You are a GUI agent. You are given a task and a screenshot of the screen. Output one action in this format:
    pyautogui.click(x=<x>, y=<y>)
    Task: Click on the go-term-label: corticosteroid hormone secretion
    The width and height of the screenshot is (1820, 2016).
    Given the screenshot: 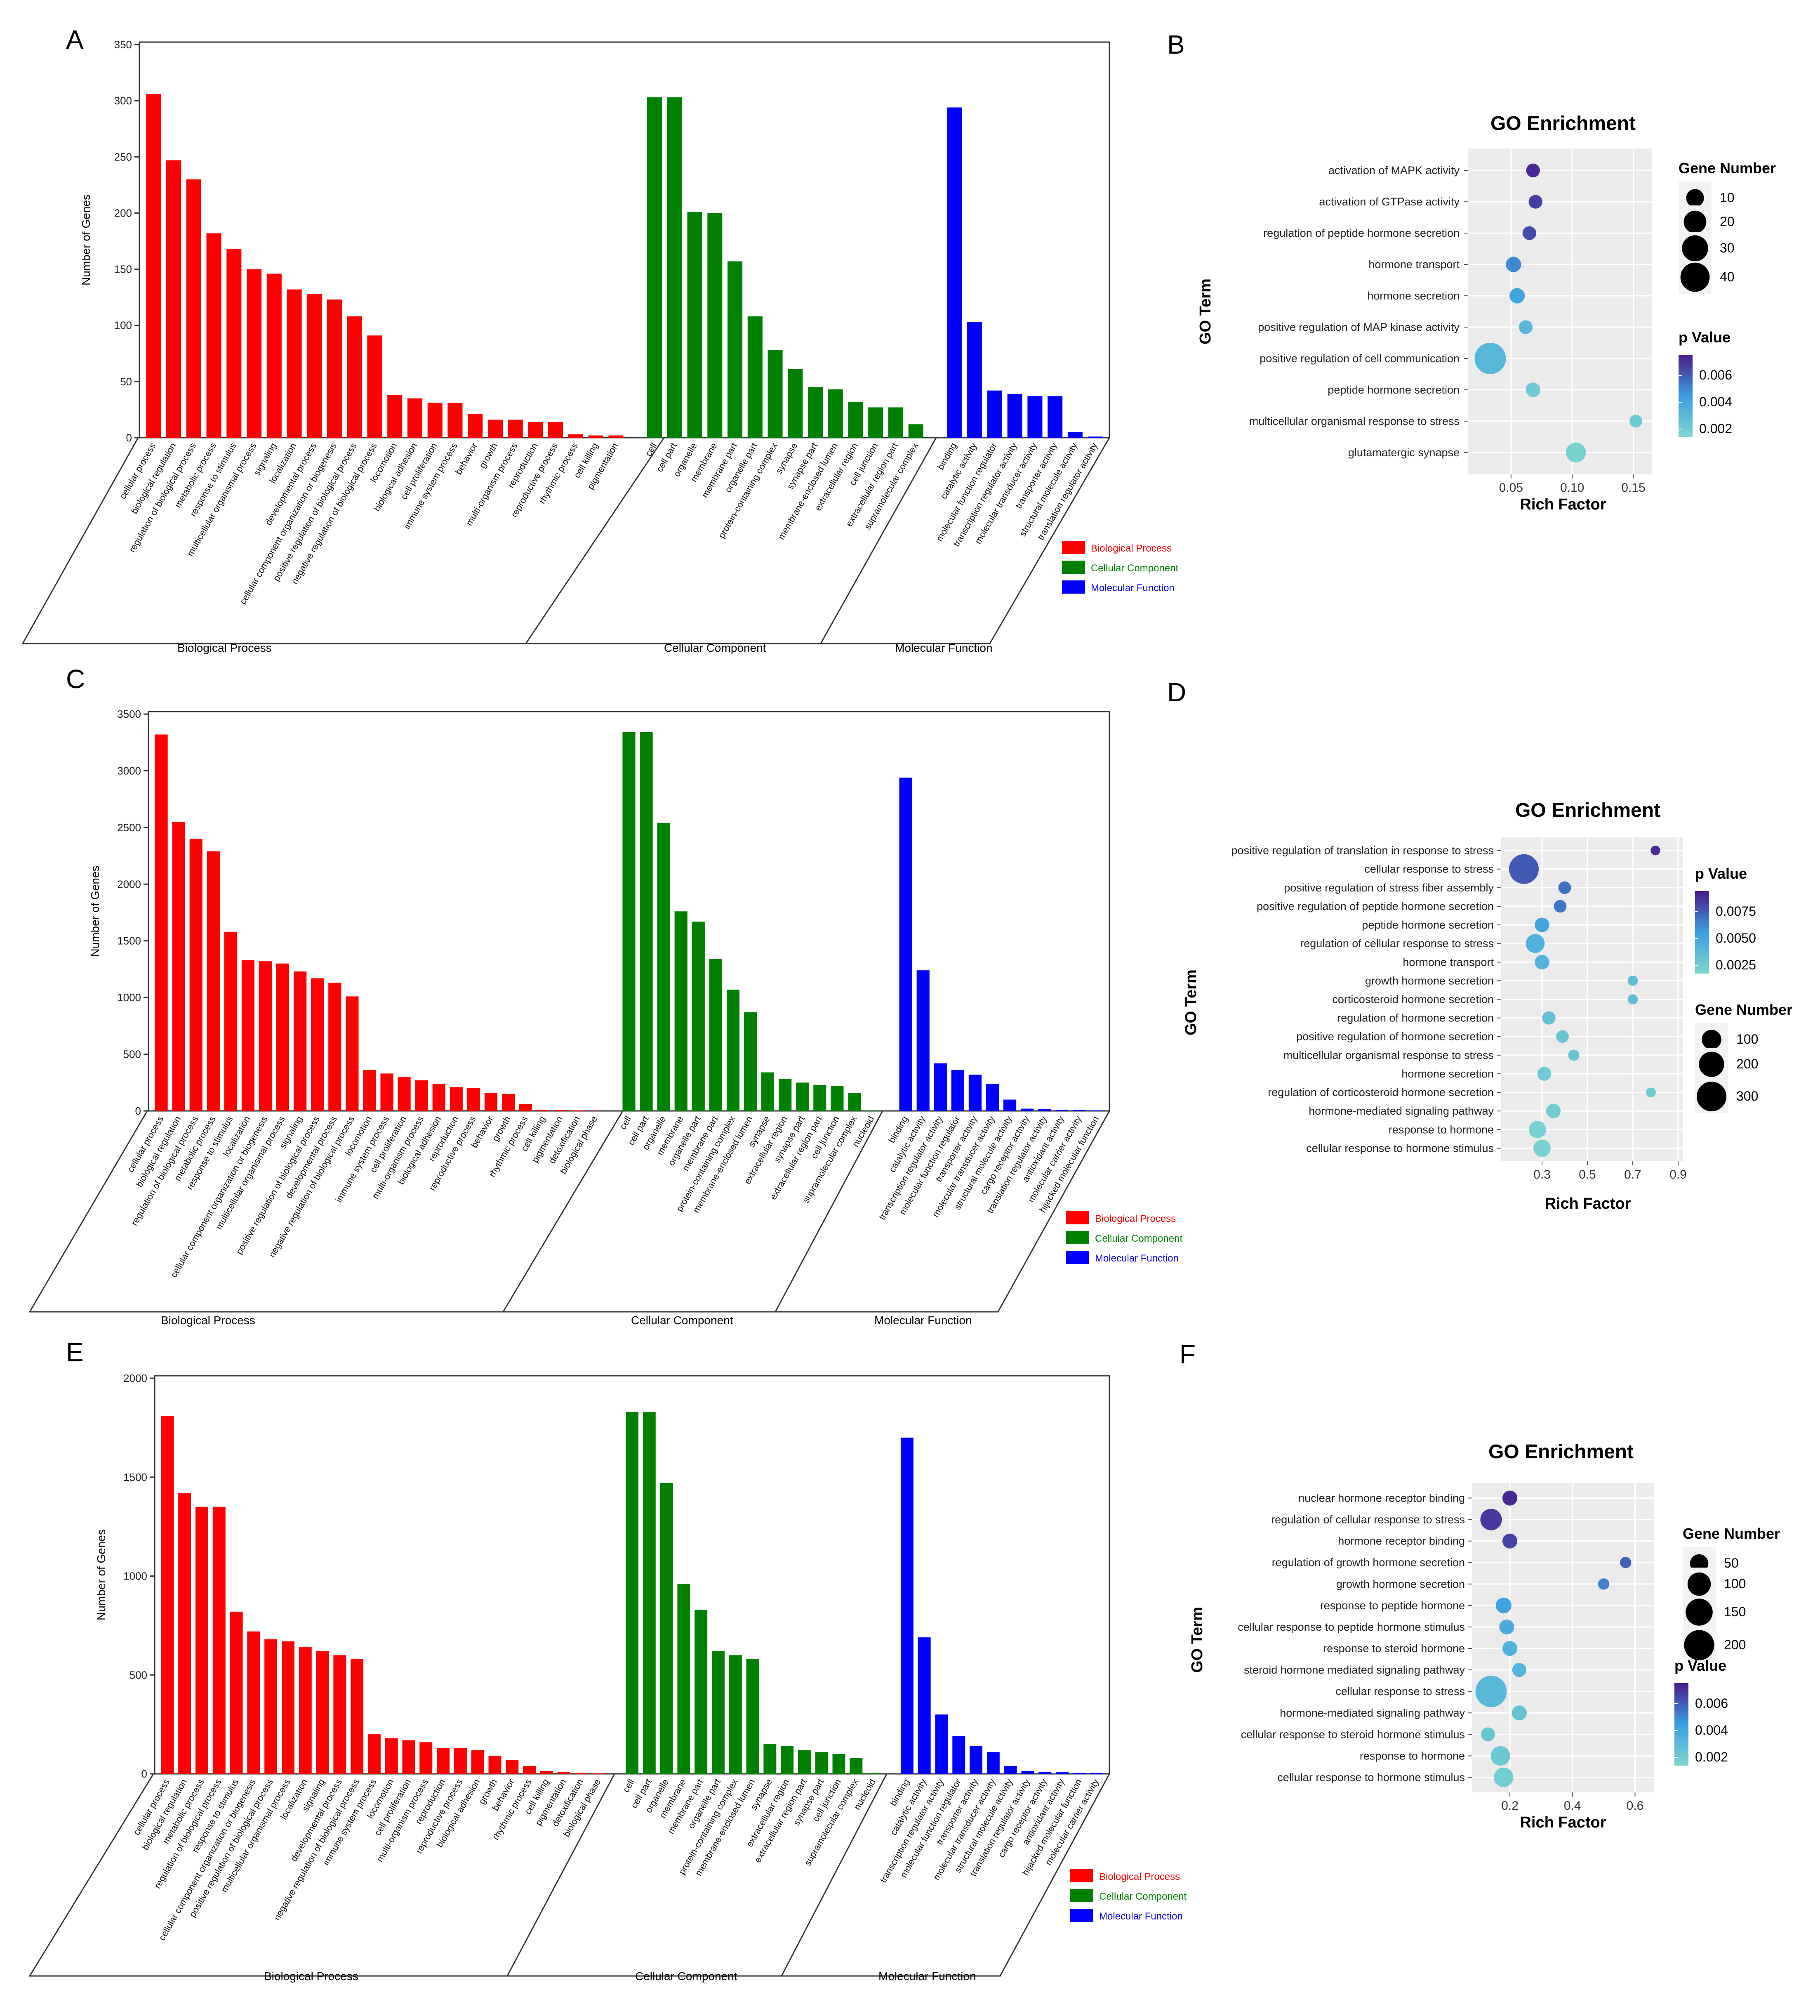 What is the action you would take?
    pyautogui.click(x=1413, y=999)
    